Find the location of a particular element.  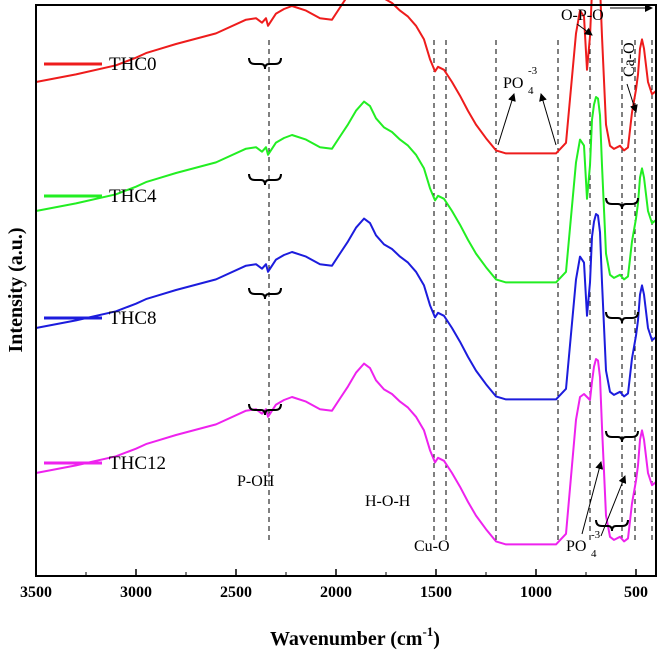

po4-upper-sup: -3 is located at coordinates (533, 71).